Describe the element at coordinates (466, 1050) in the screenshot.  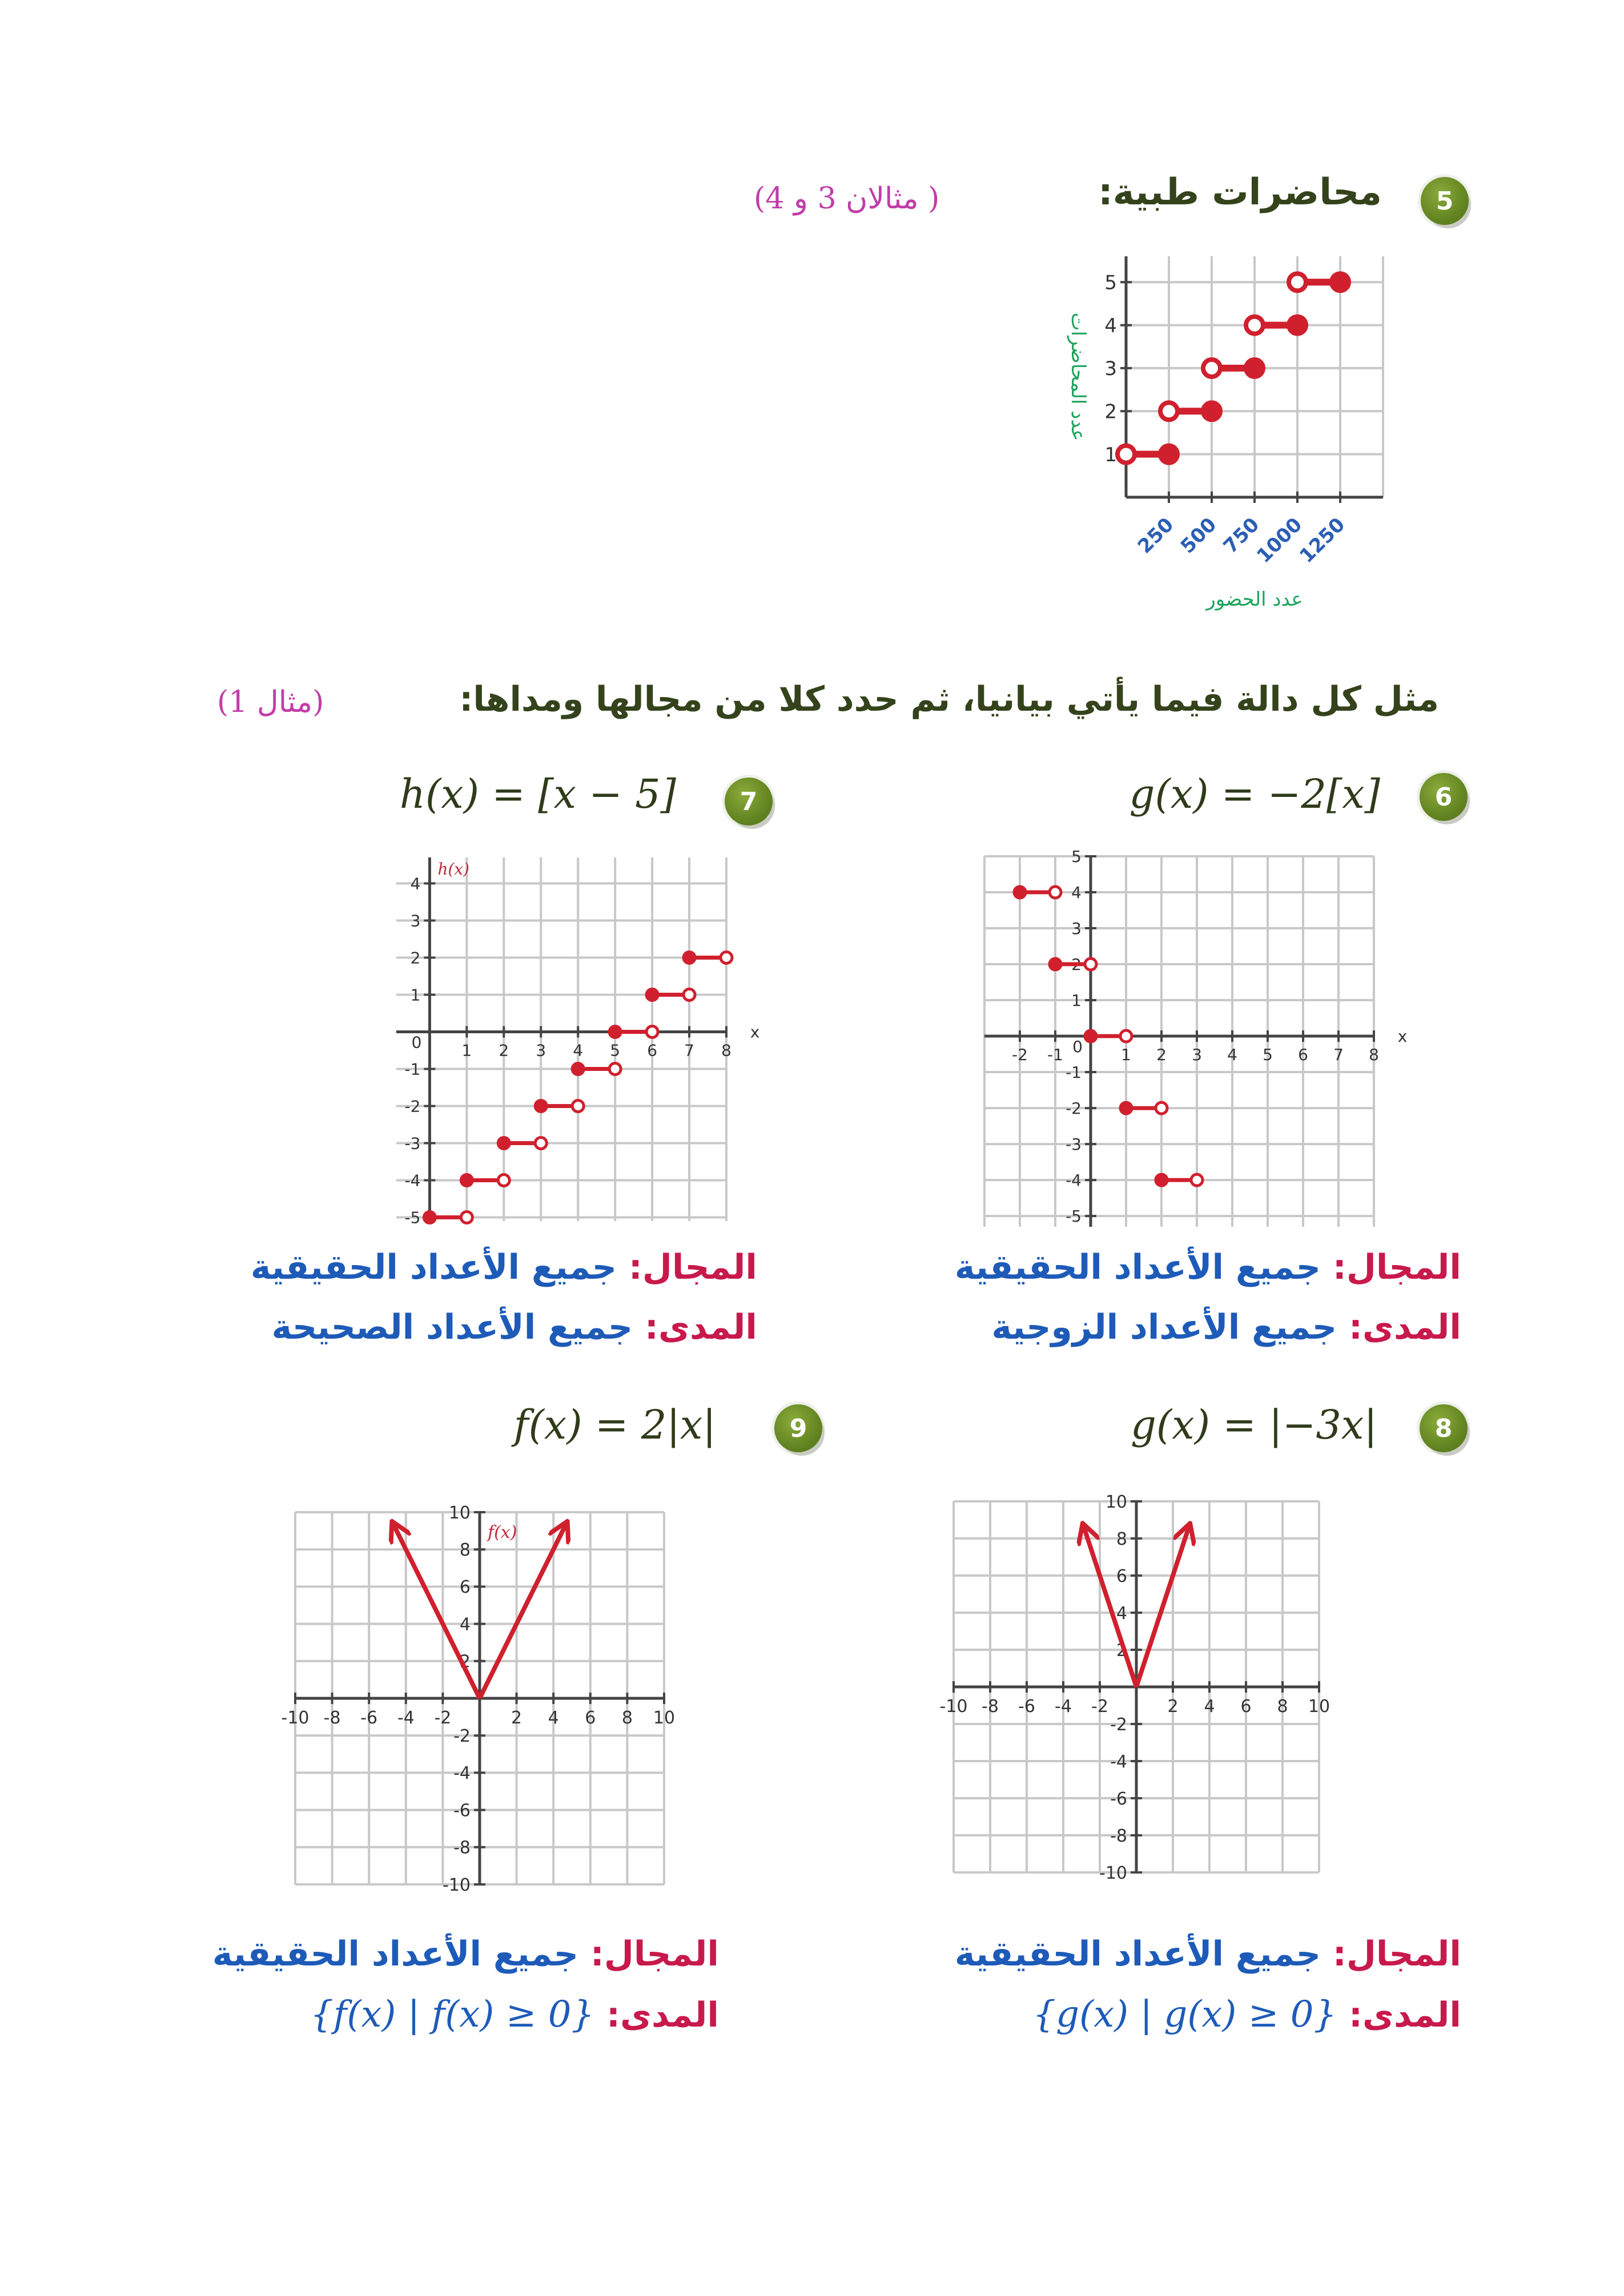
I see `x-tick-label: 1` at that location.